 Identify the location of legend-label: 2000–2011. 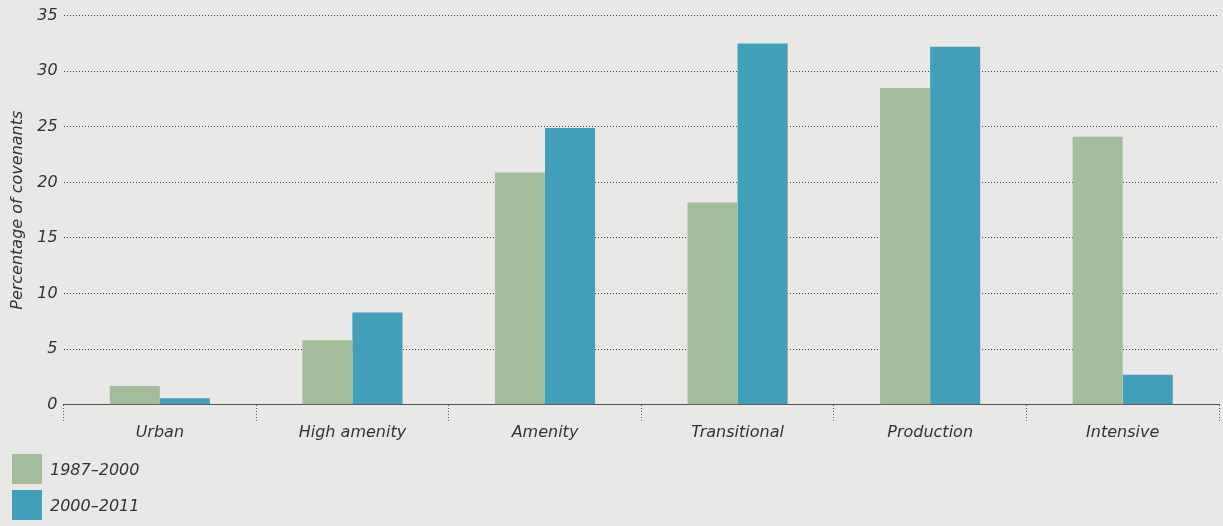
(95, 505).